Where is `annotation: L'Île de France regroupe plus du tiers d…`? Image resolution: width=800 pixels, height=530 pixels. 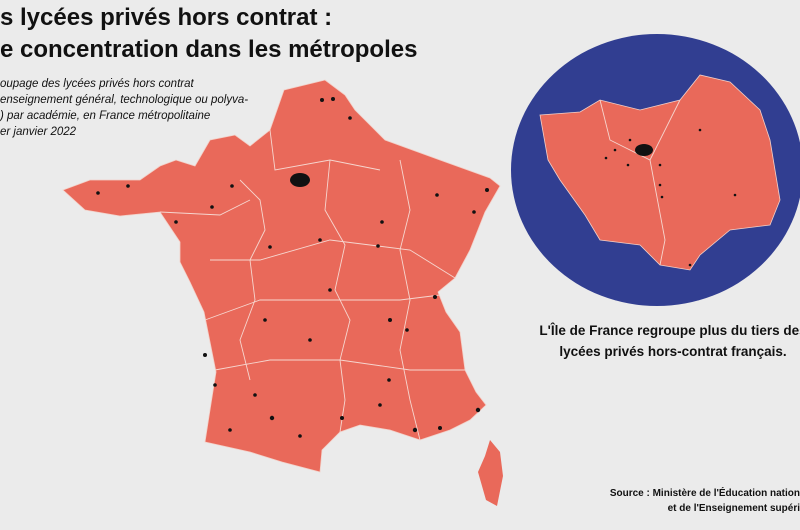 annotation: L'Île de France regroupe plus du tiers d… is located at coordinates (669, 330).